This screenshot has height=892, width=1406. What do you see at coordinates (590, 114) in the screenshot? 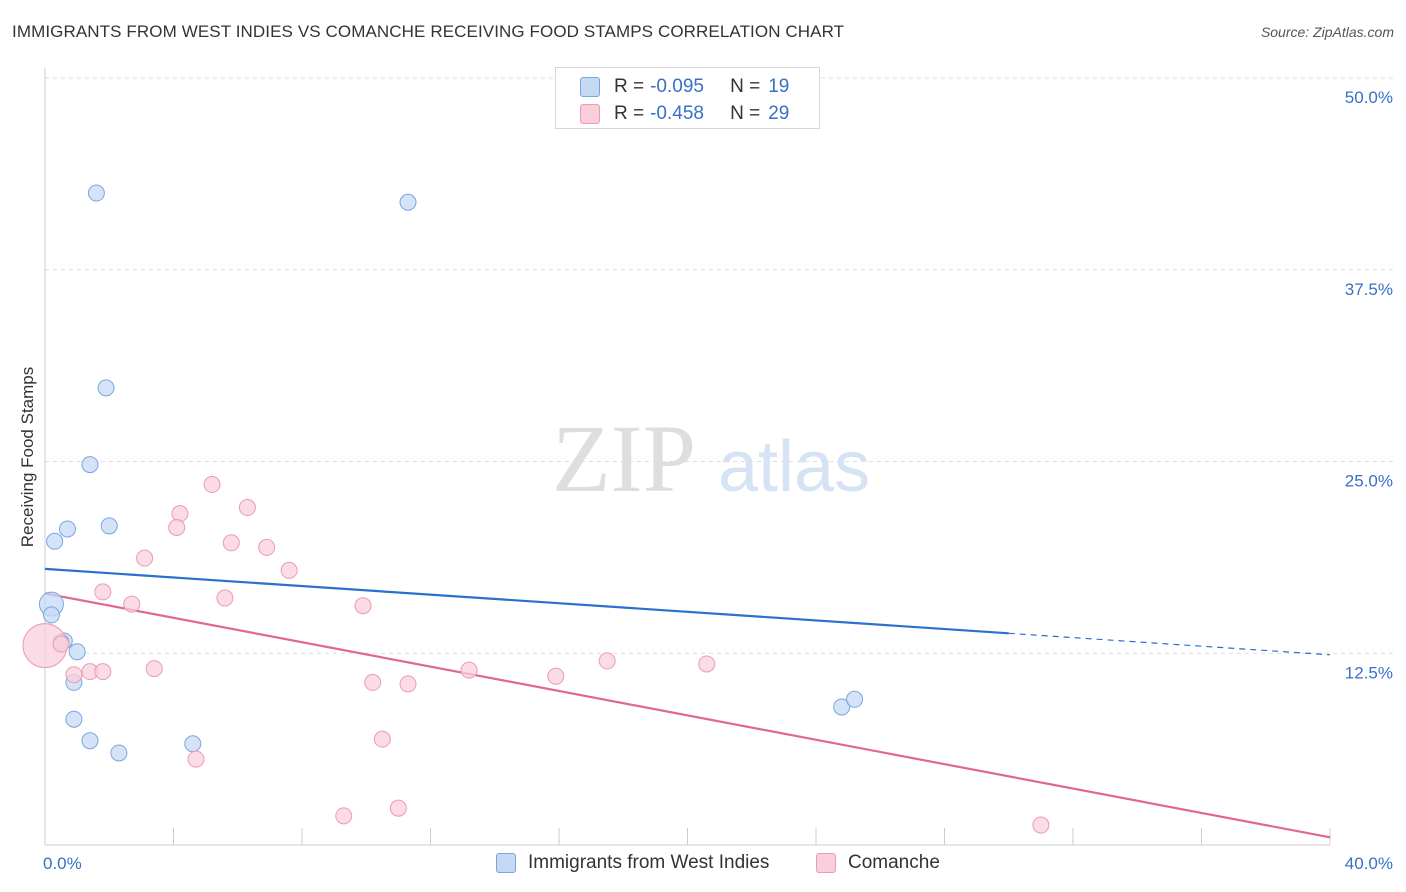
I see `legend-swatch-pink` at bounding box center [590, 114].